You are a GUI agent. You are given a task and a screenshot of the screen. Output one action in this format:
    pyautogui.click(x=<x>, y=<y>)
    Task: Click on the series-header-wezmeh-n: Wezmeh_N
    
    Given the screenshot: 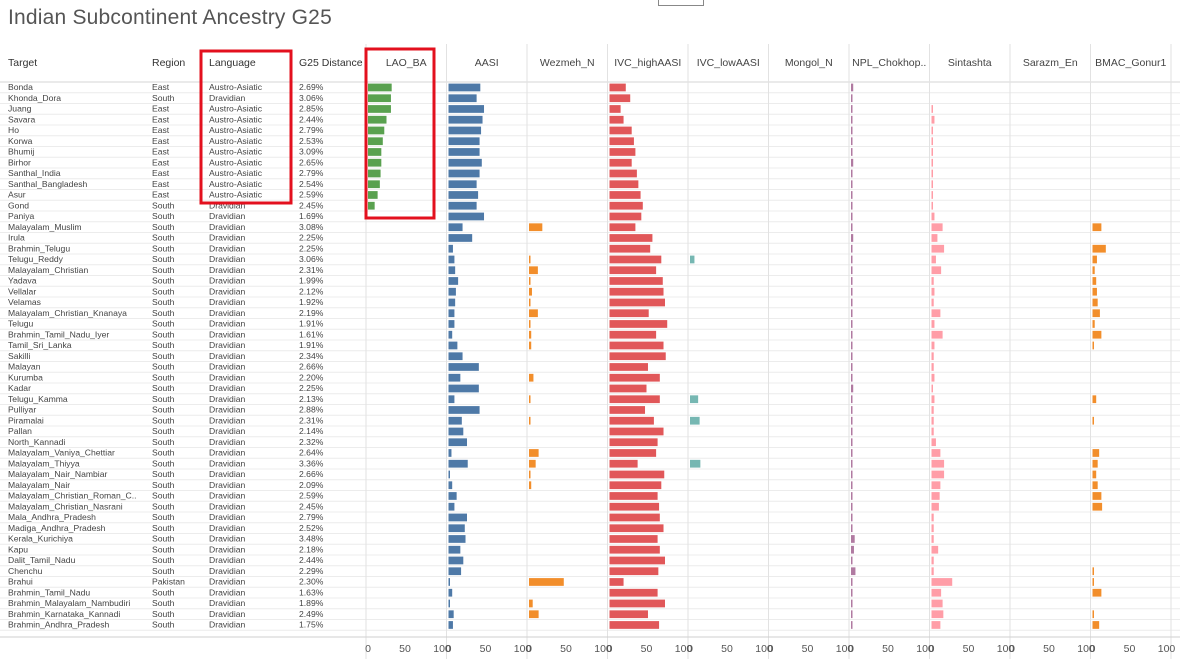 What is the action you would take?
    pyautogui.click(x=567, y=63)
    